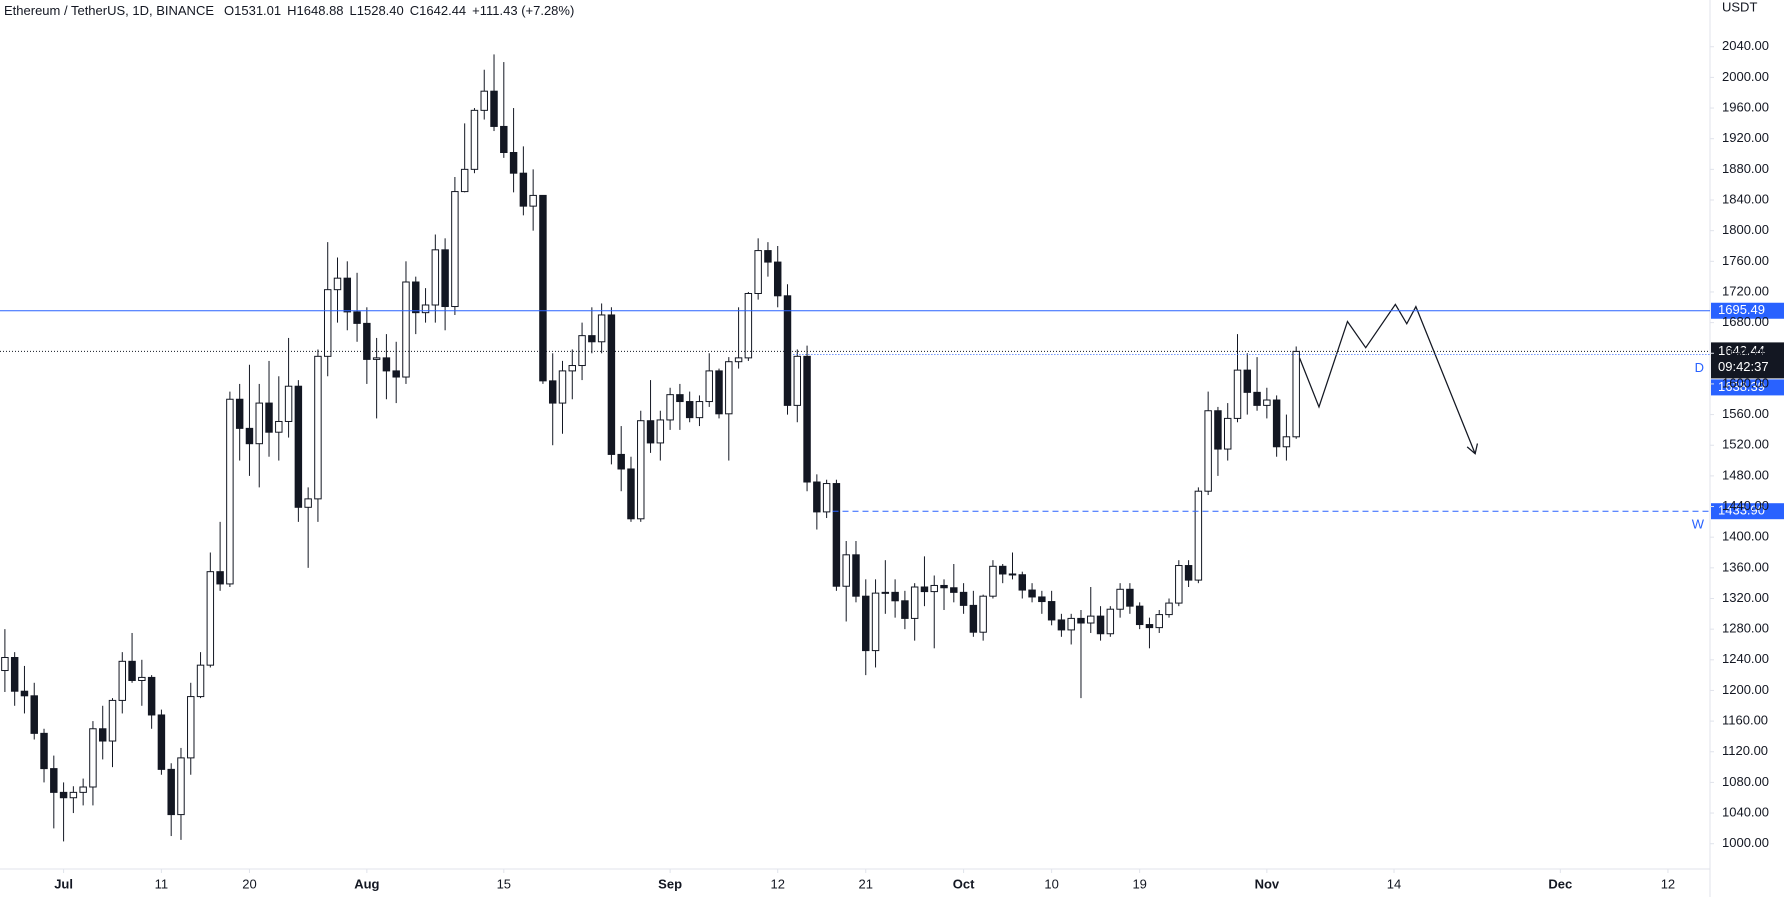 The height and width of the screenshot is (897, 1788). Describe the element at coordinates (229, 10) in the screenshot. I see `ohlc-key: O` at that location.